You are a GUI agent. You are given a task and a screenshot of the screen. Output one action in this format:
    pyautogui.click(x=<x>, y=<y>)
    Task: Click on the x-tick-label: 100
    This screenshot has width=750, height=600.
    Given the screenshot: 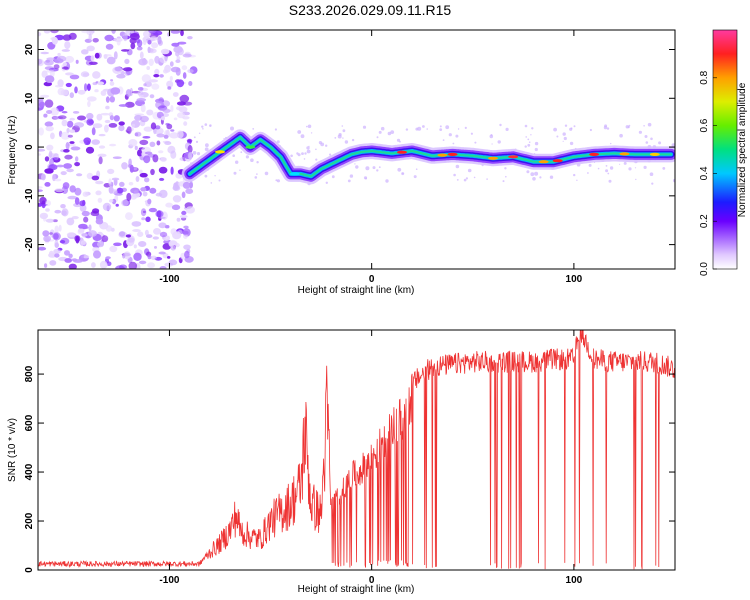 What is the action you would take?
    pyautogui.click(x=574, y=279)
    